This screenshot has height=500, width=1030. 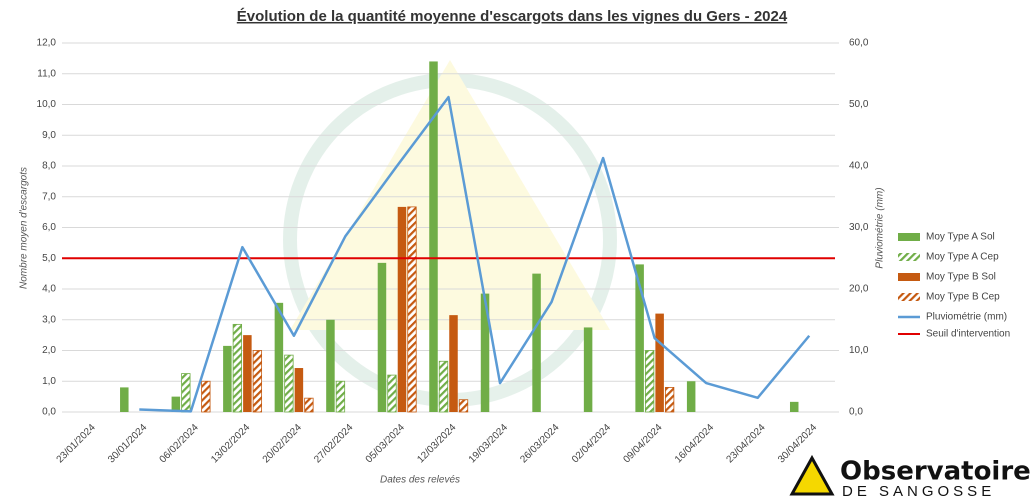 I want to click on x-tick-label: 26/03/2024, so click(x=539, y=443).